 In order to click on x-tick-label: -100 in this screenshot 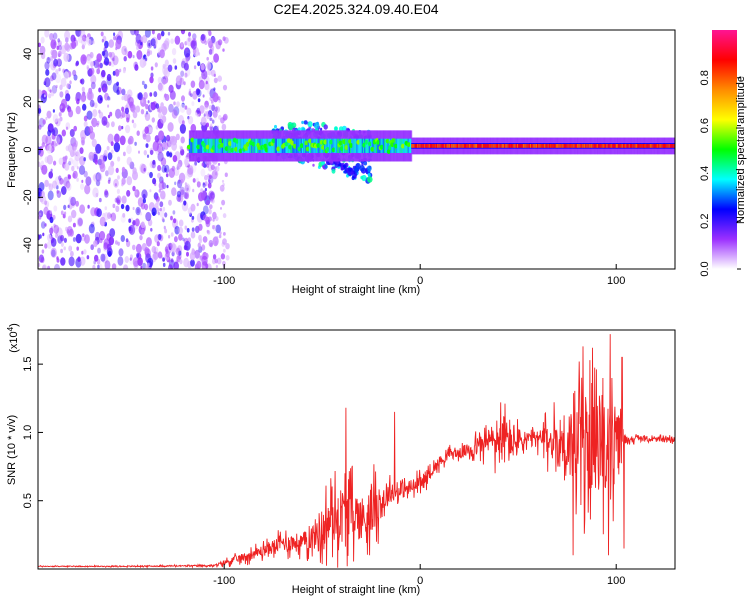, I will do `click(224, 581)`.